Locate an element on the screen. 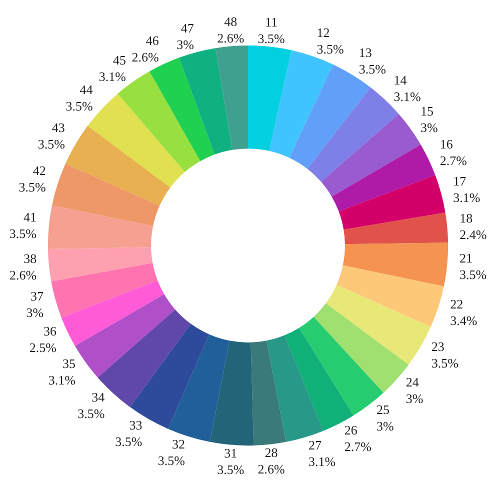 The image size is (495, 490). slice-label: 34 is located at coordinates (99, 397).